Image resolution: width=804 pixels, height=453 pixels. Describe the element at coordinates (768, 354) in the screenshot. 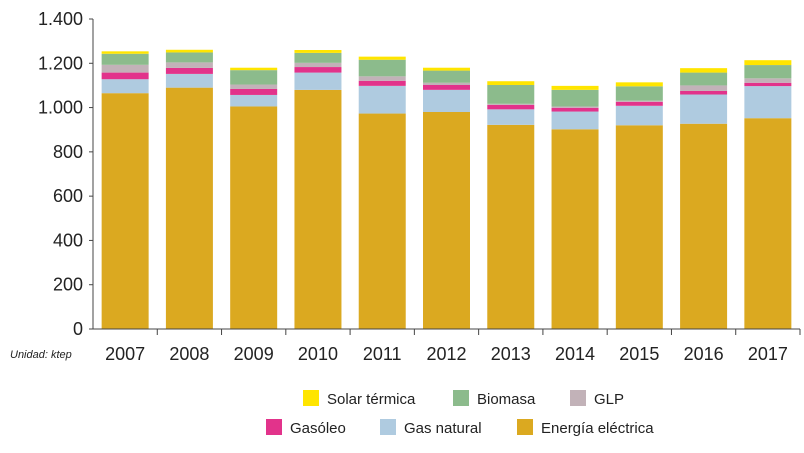

I see `x-tick-label: 2017` at that location.